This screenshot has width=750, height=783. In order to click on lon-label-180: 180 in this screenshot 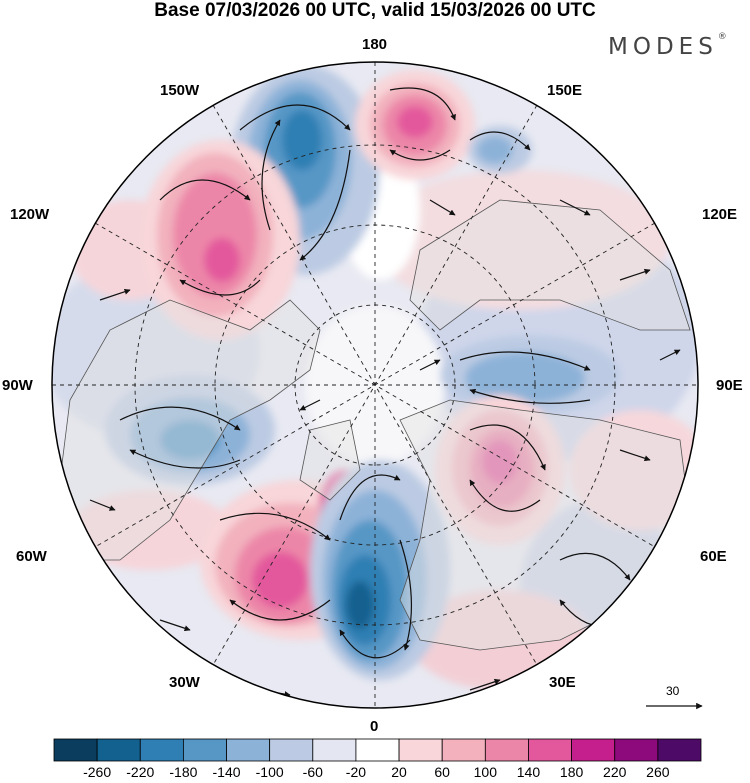, I will do `click(375, 44)`.